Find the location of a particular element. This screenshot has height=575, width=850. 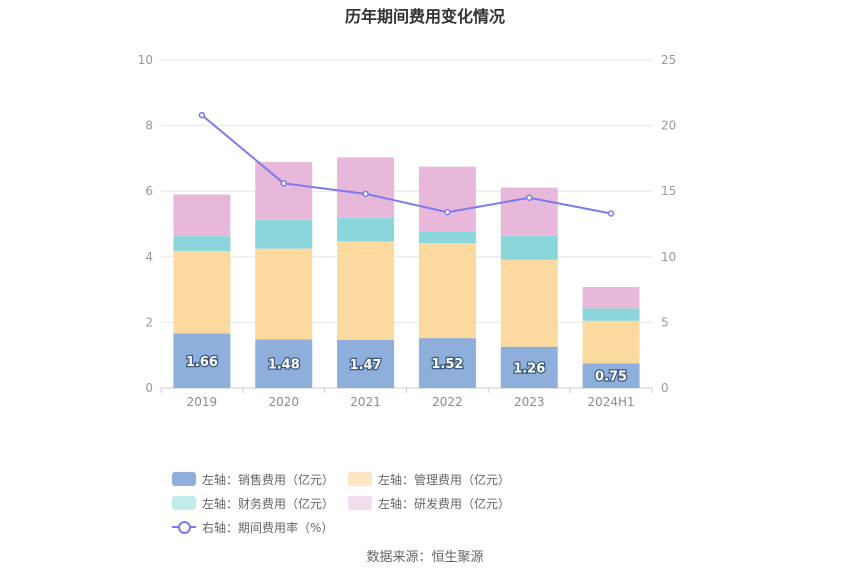

x-axis-tick-label: 2022 is located at coordinates (447, 402).